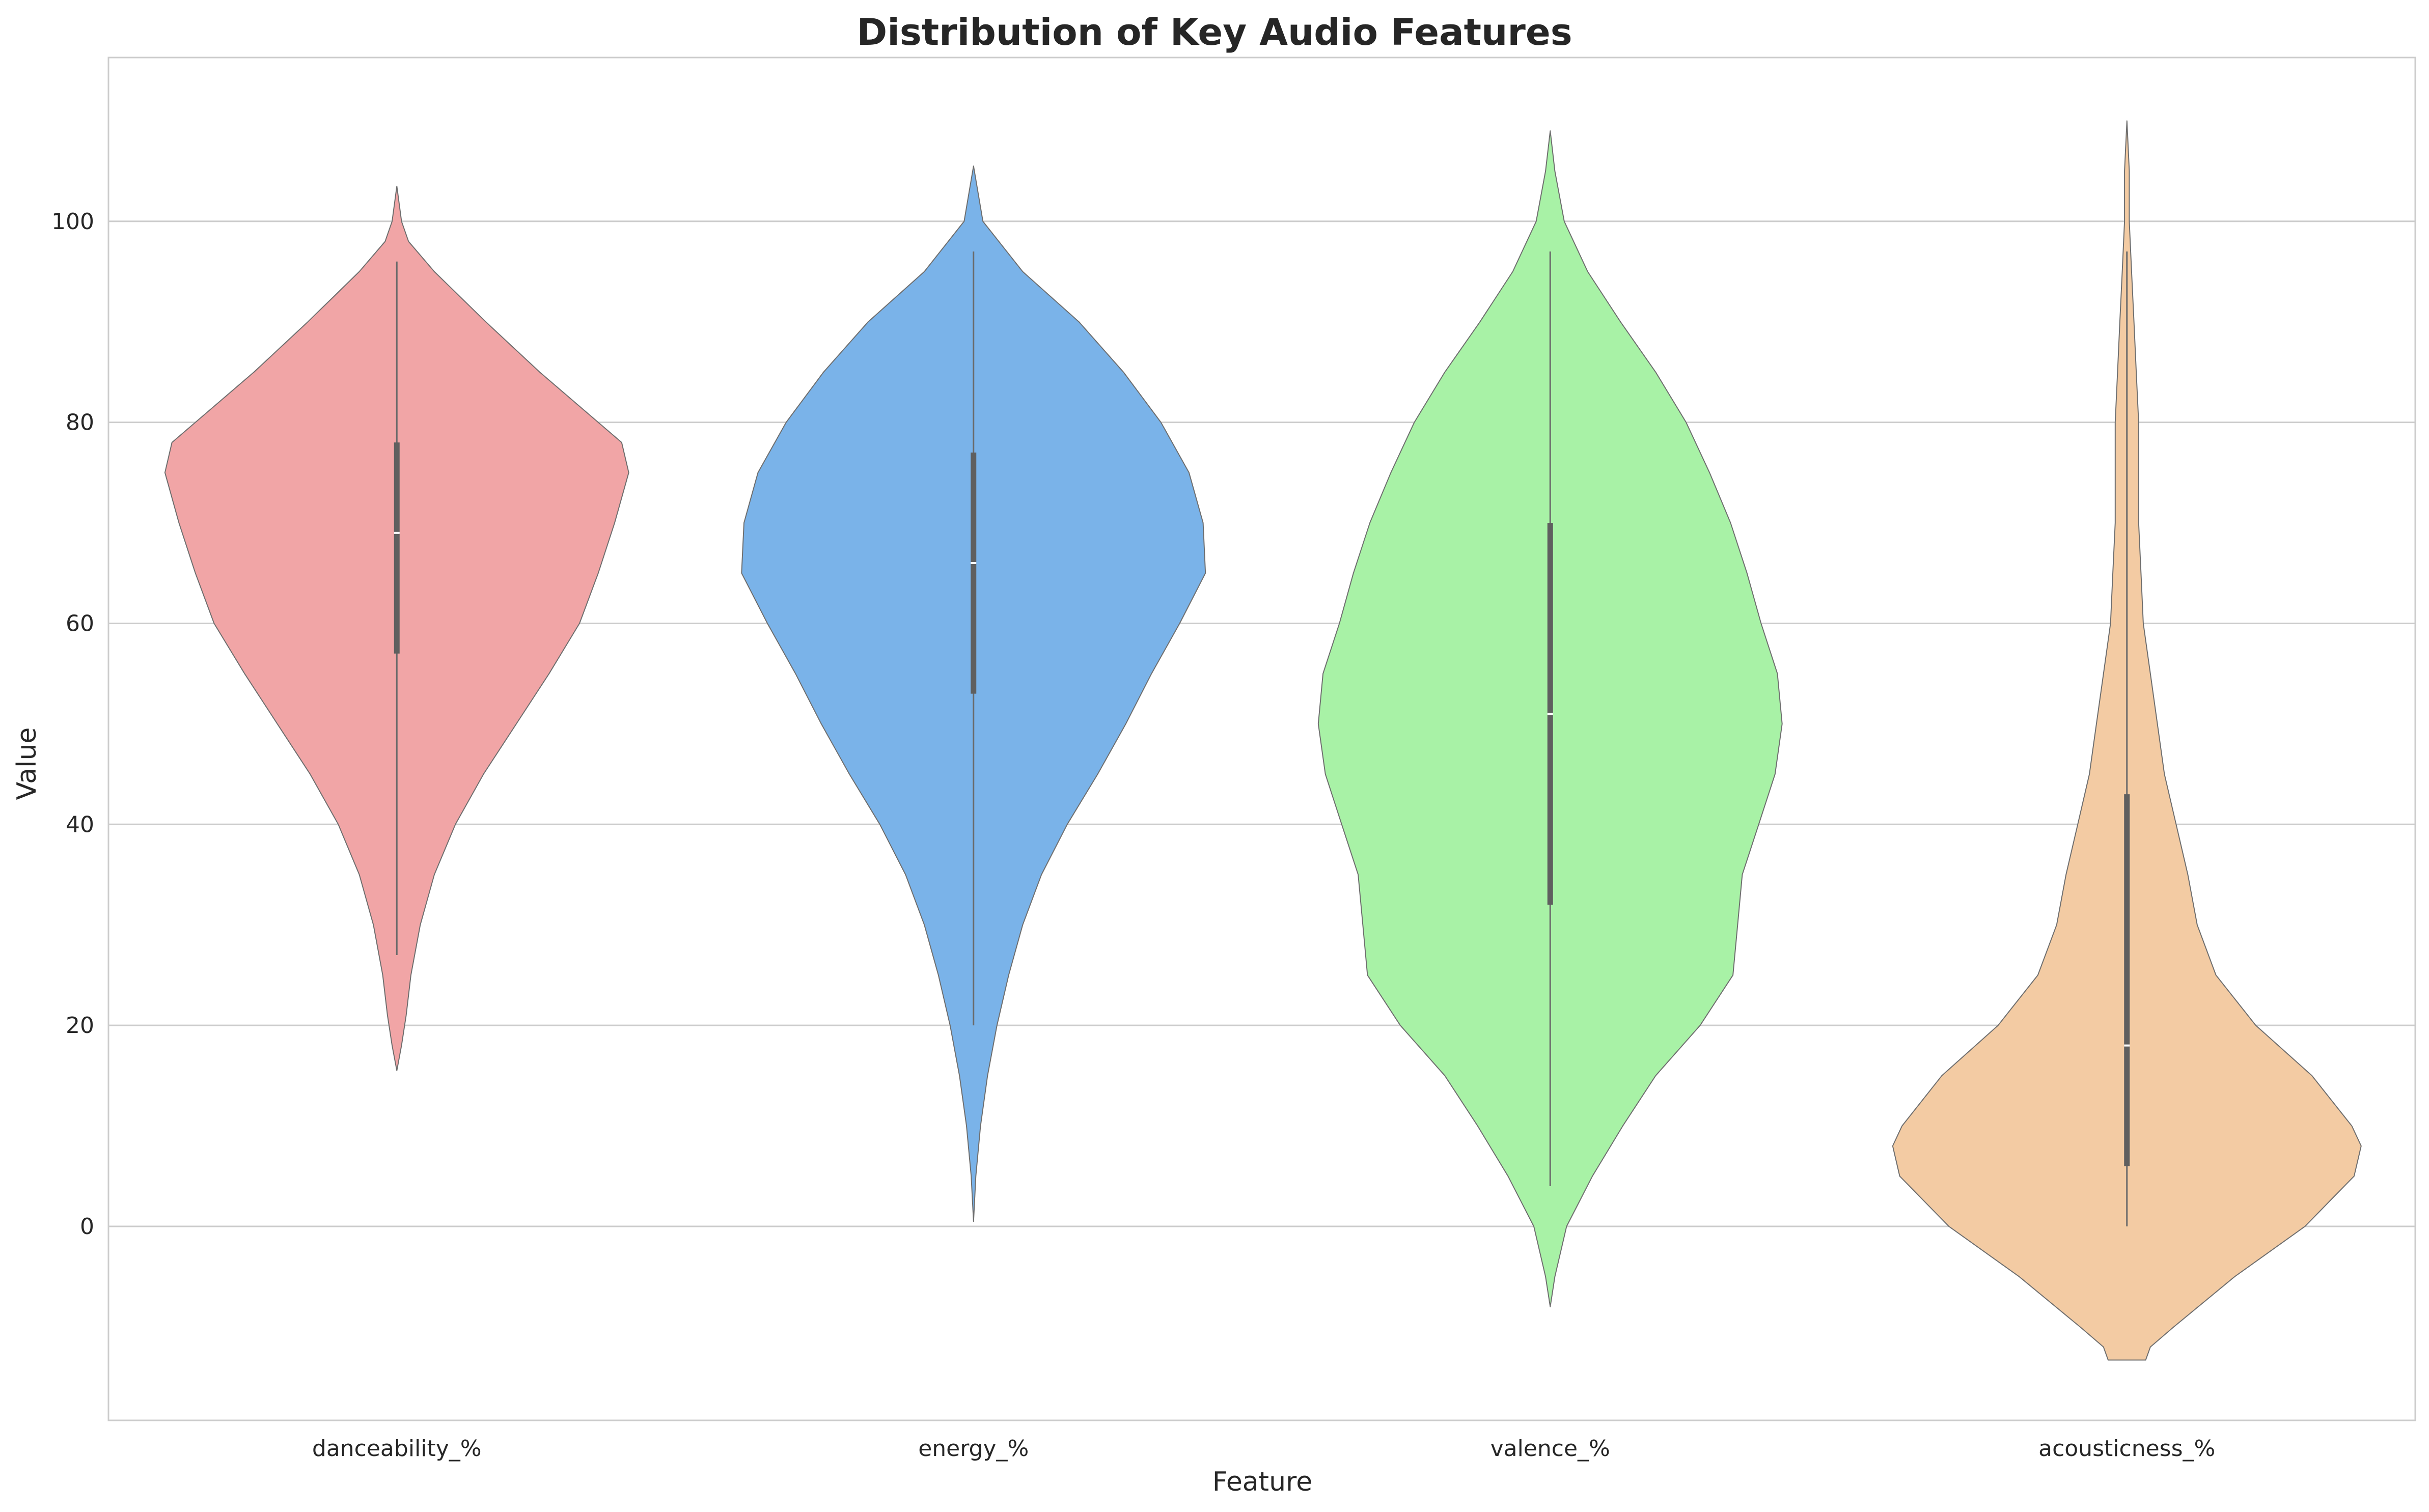 The image size is (2429, 1512). What do you see at coordinates (72, 724) in the screenshot?
I see `y-tick-labels: 0 20 40 60 80 100` at bounding box center [72, 724].